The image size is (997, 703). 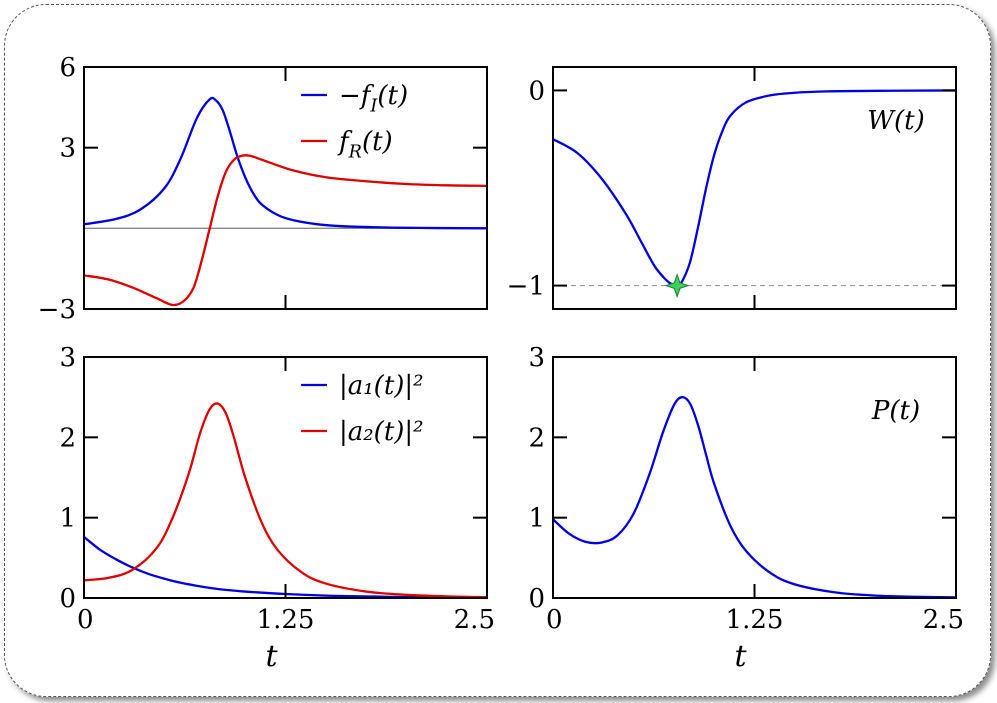 I want to click on y-tick-label: 6, so click(x=67, y=68).